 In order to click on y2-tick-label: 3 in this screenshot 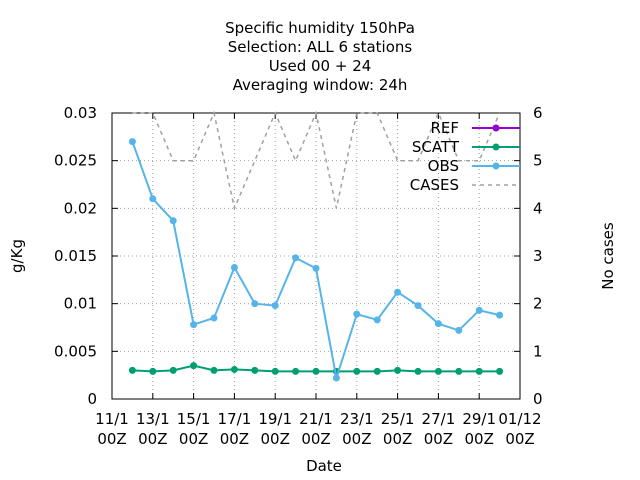, I will do `click(538, 256)`.